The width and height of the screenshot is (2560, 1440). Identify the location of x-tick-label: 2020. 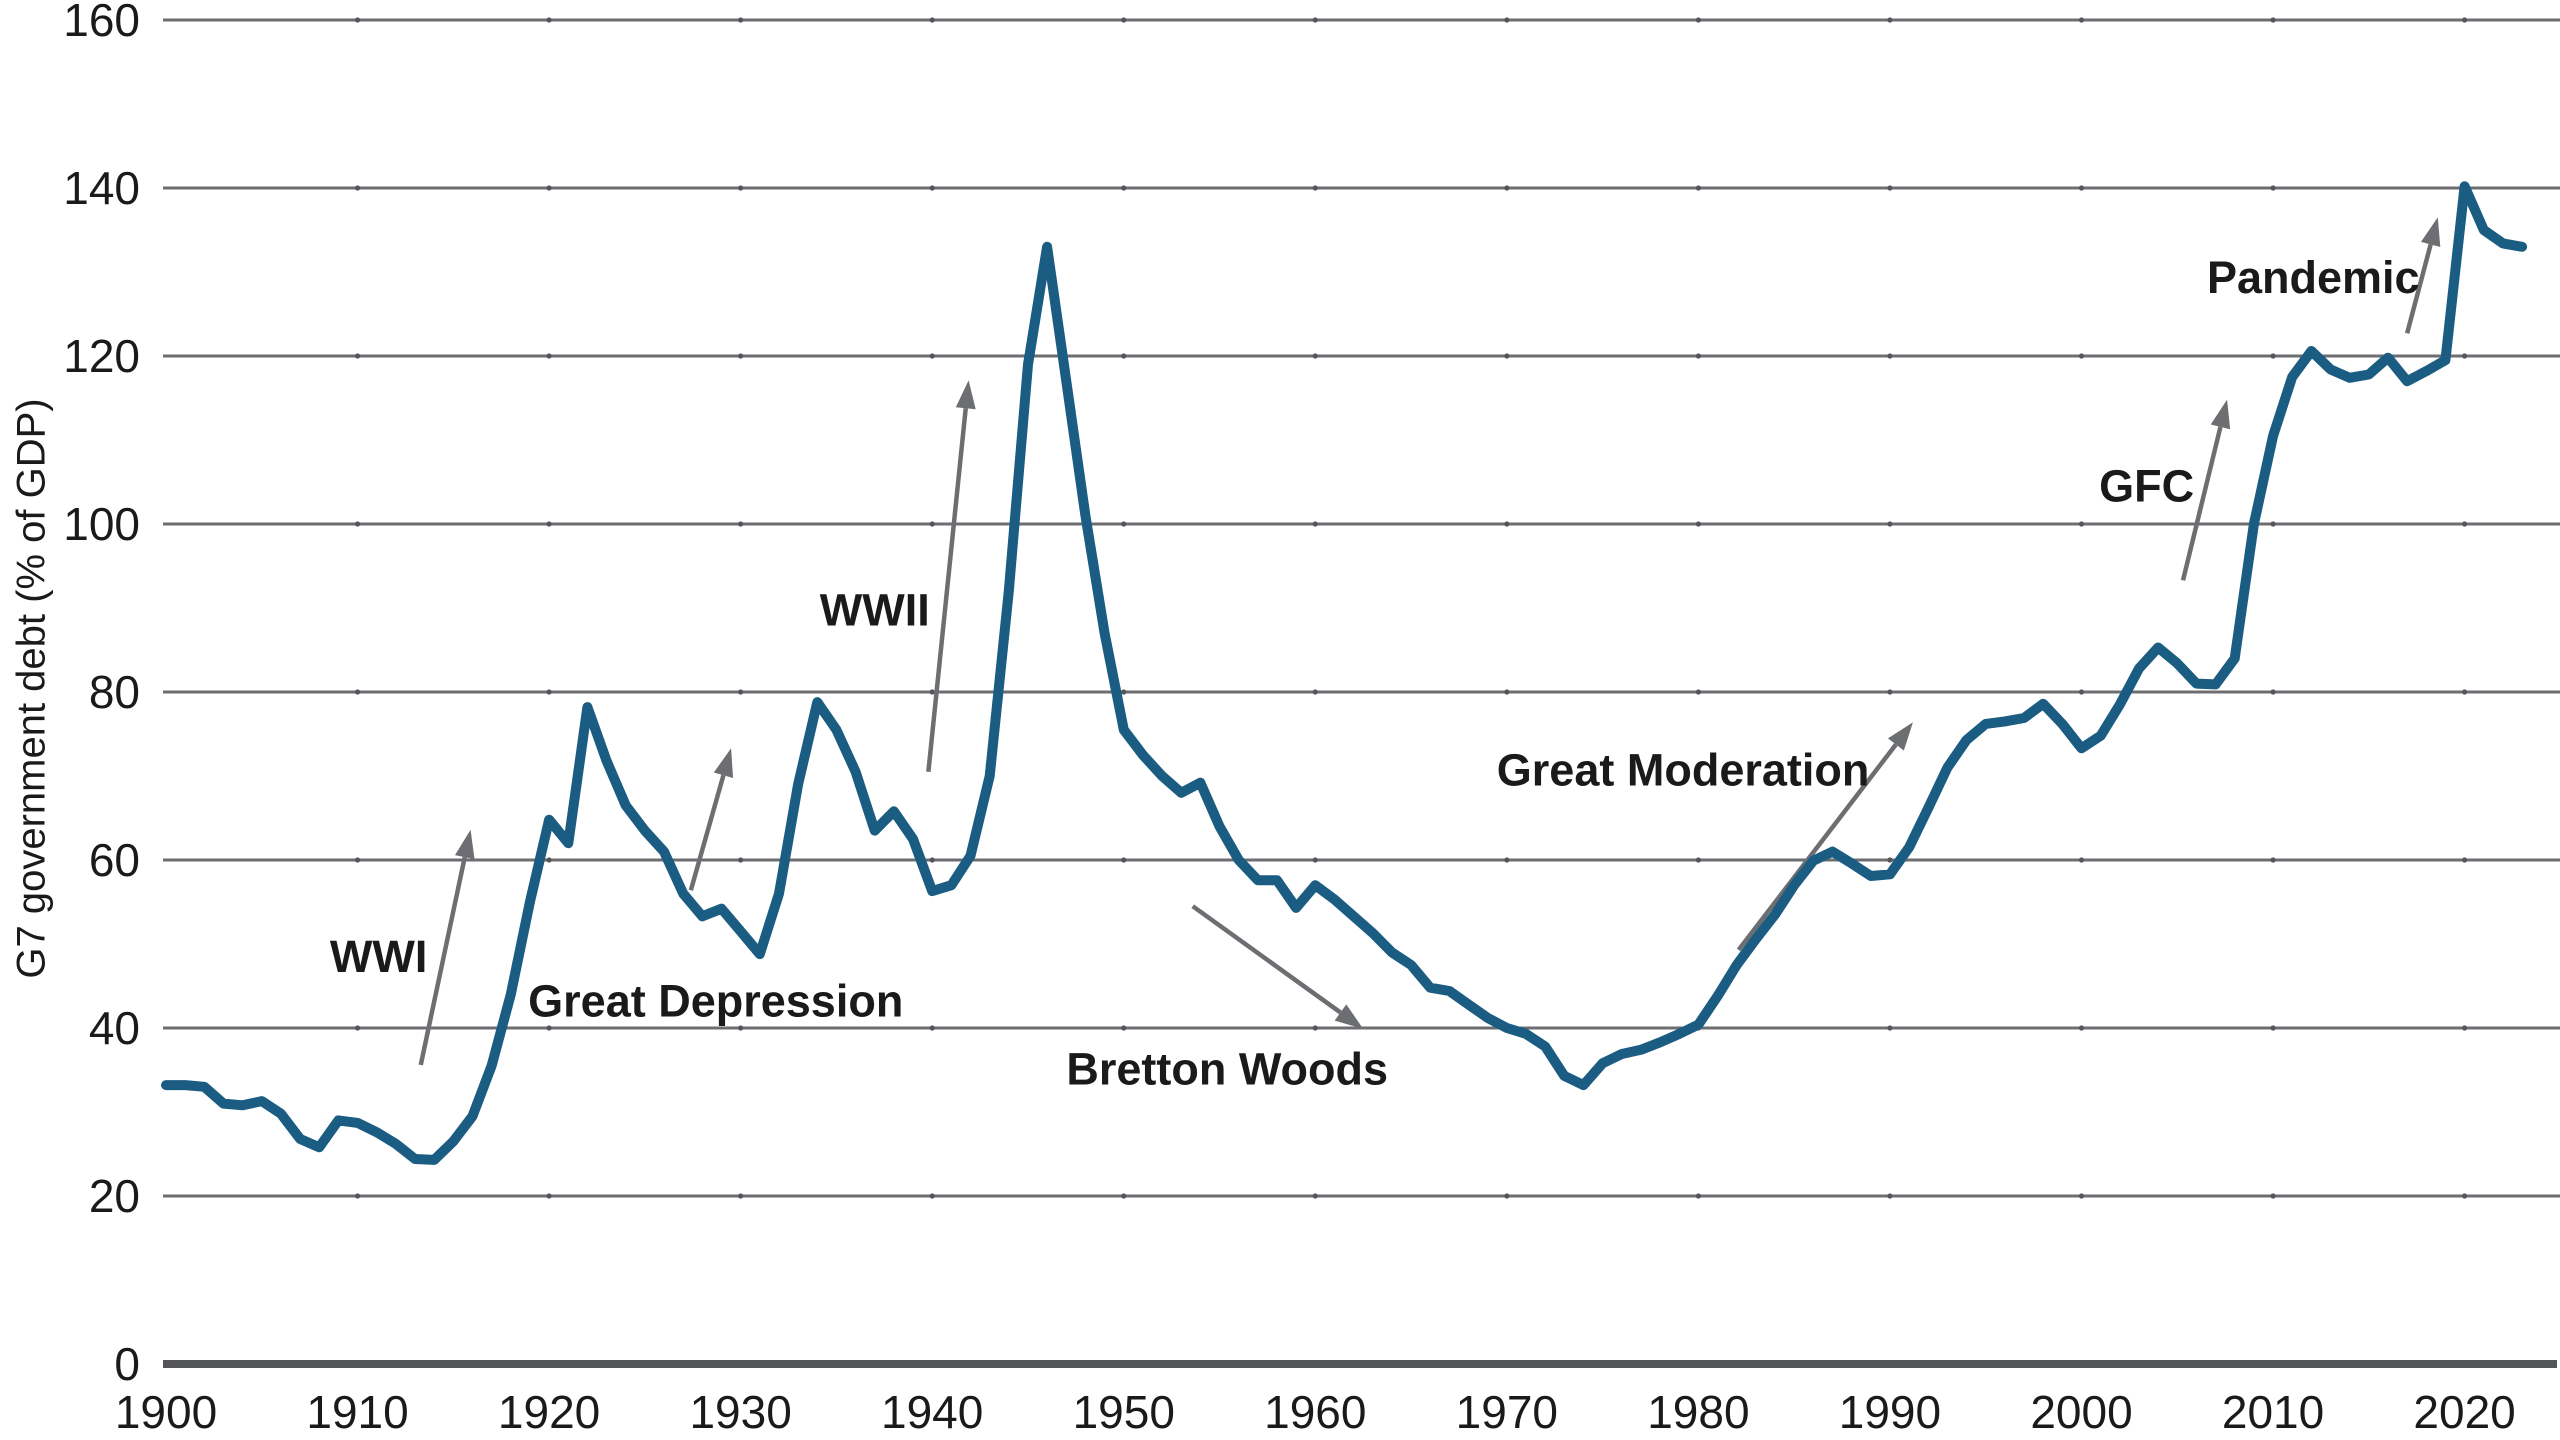
(2464, 1412).